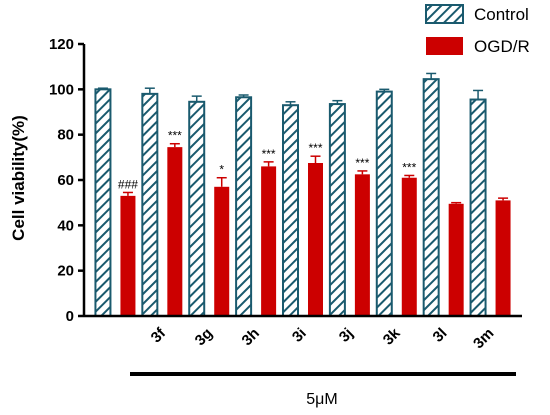 The width and height of the screenshot is (550, 415). I want to click on legend-swatch-control, so click(444, 14).